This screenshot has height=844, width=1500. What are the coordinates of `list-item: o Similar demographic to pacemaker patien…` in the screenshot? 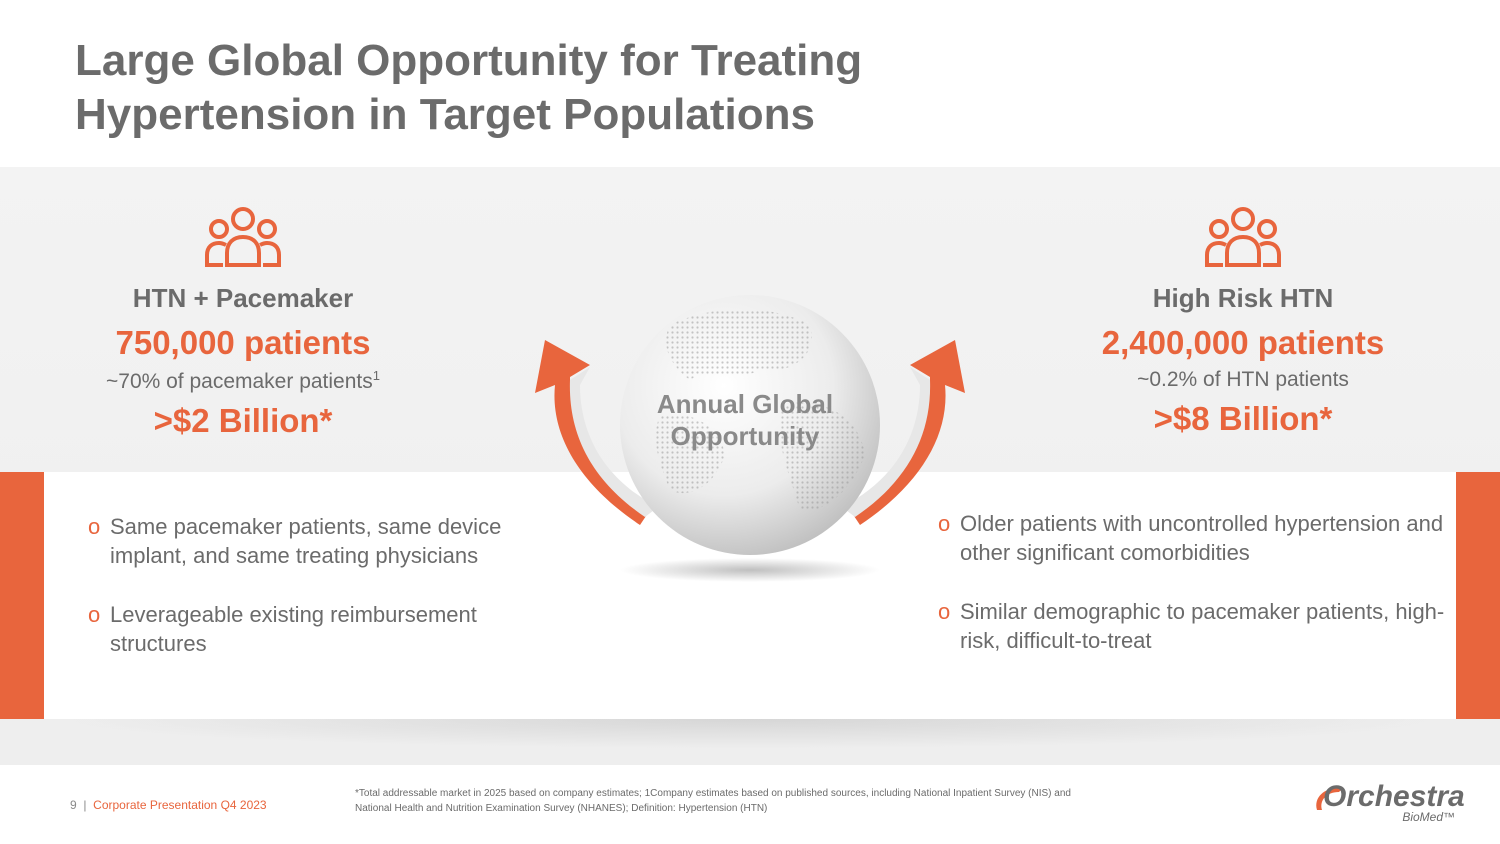 It's located at (1191, 626).